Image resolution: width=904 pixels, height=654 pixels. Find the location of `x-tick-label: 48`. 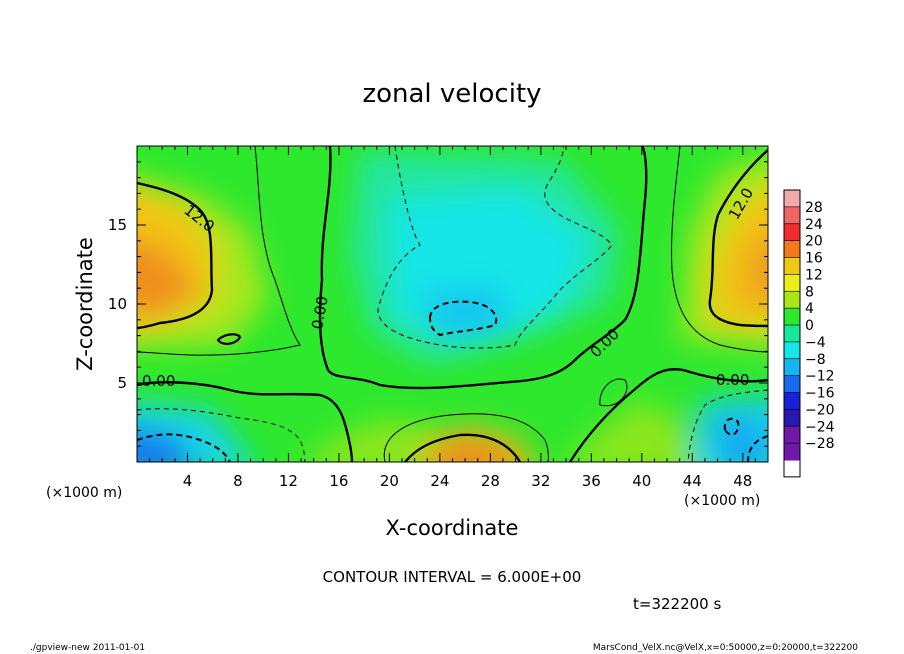

x-tick-label: 48 is located at coordinates (742, 481).